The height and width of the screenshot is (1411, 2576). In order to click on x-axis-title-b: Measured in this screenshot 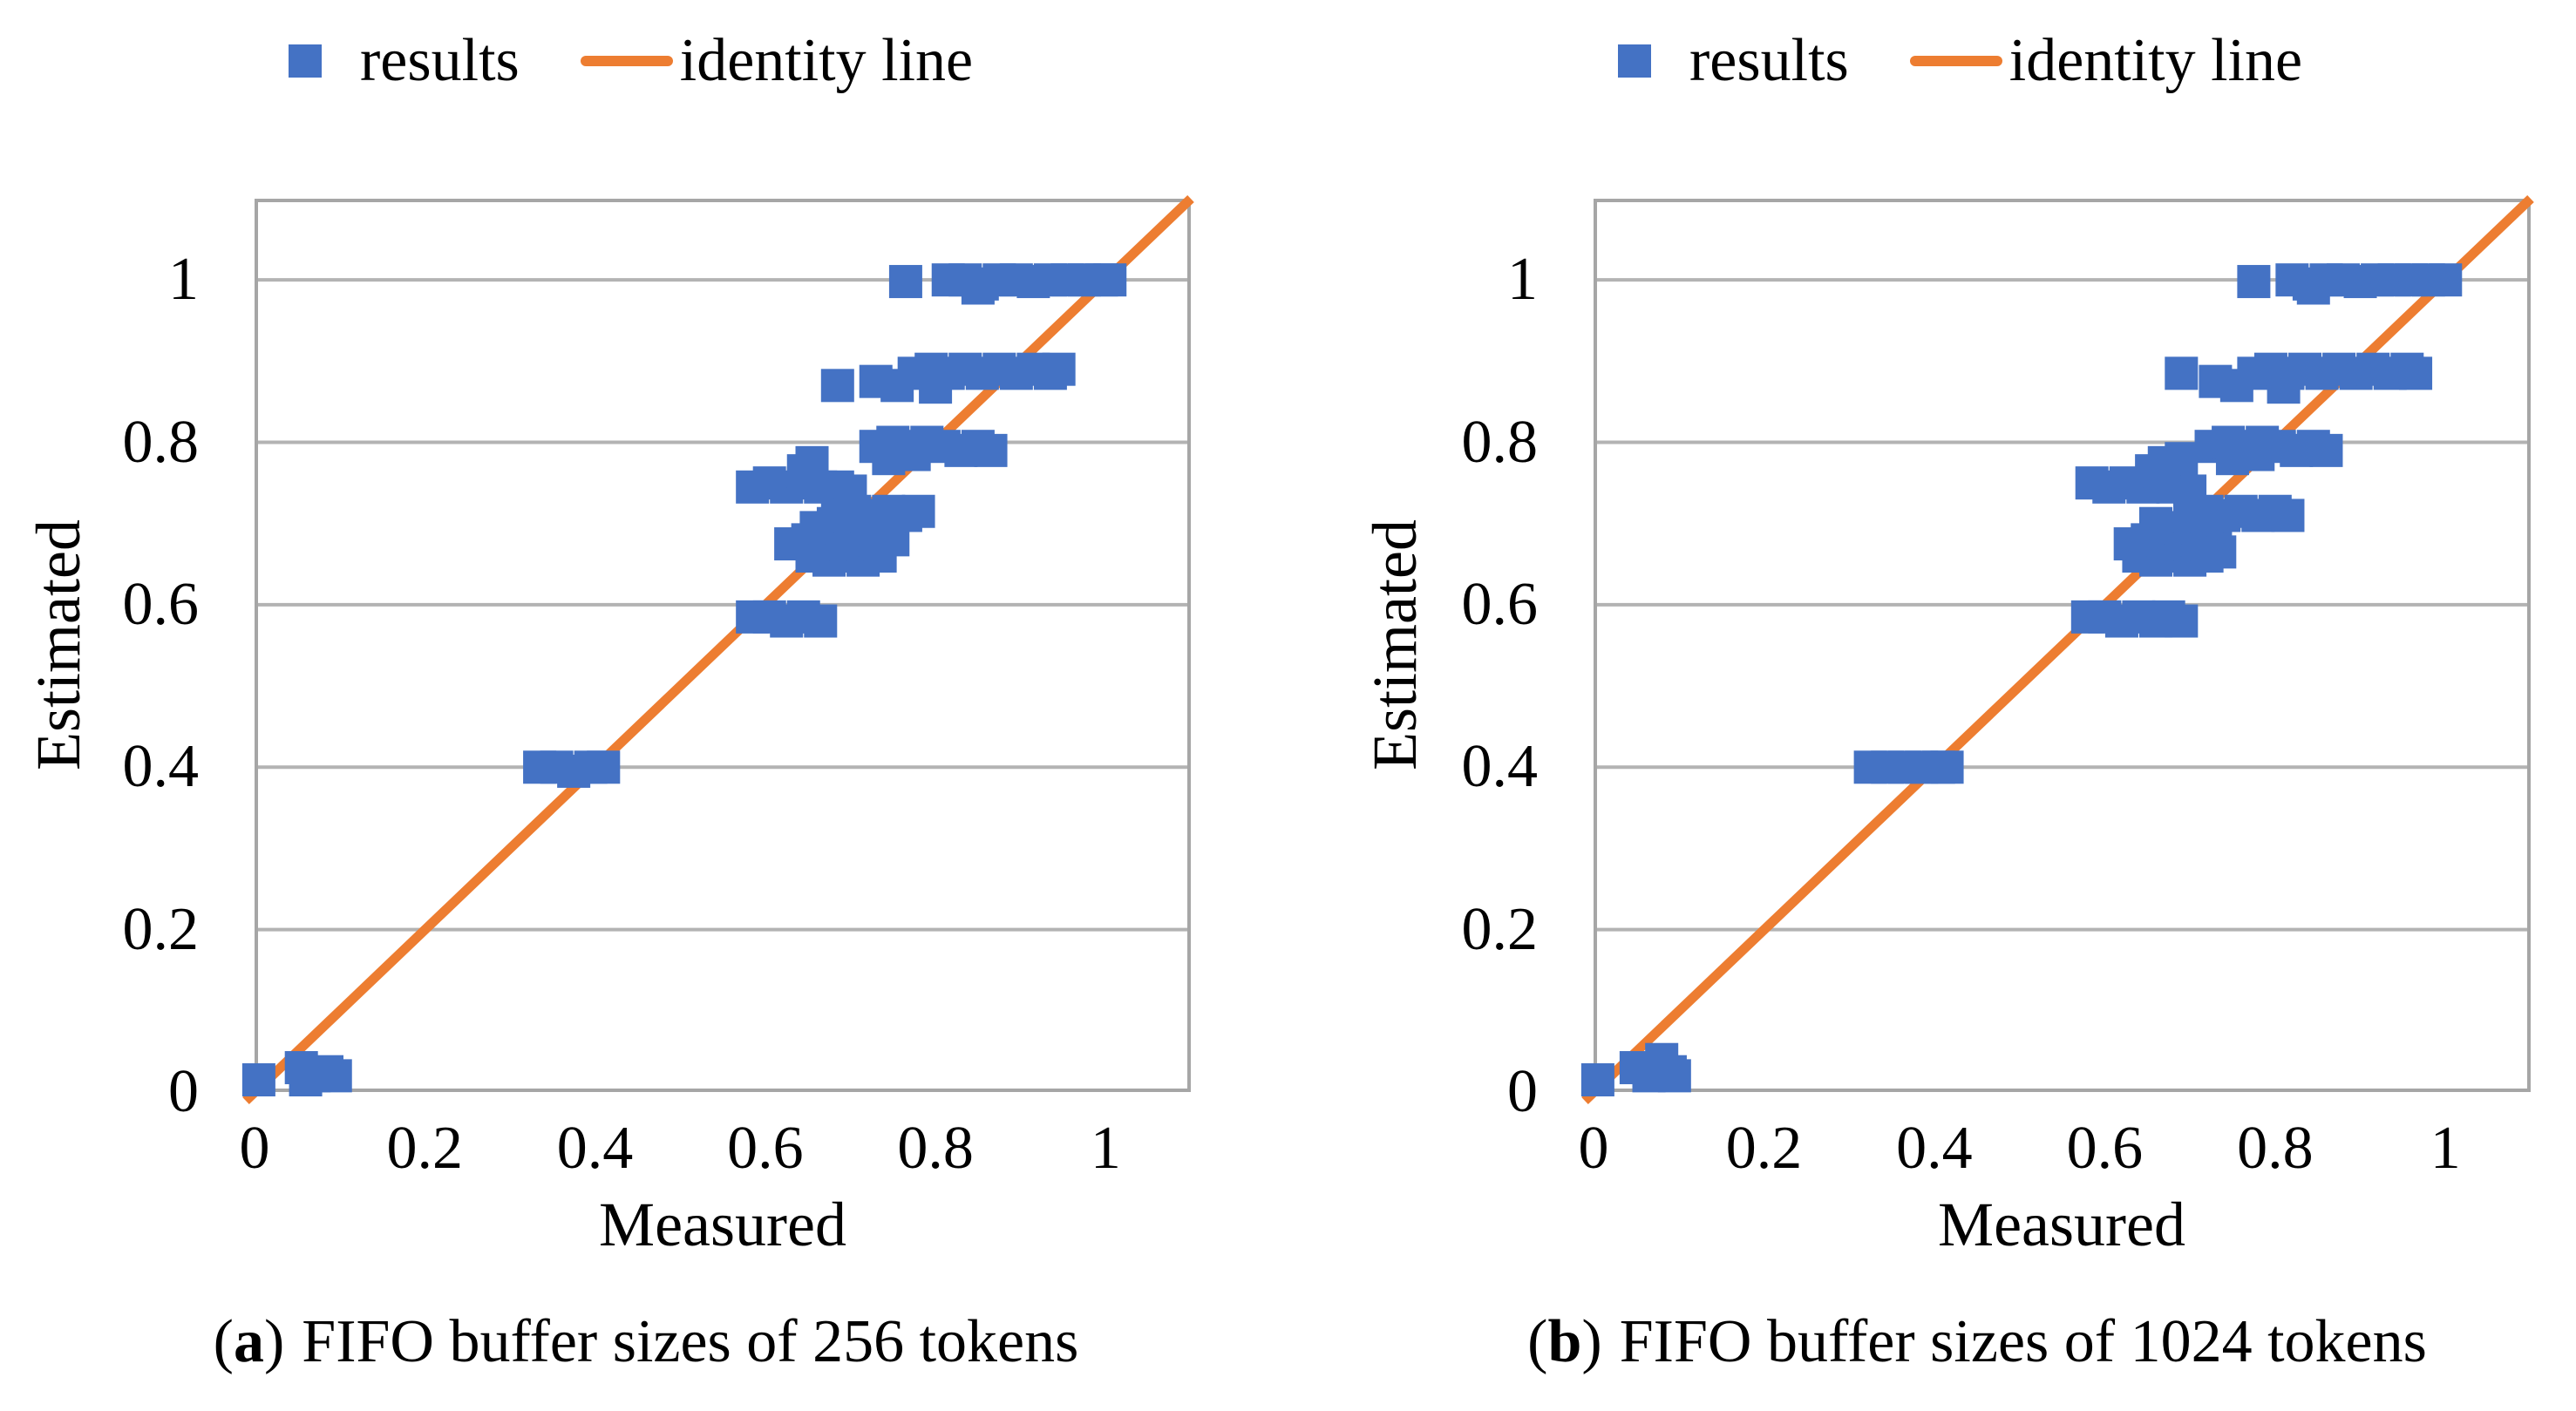, I will do `click(2061, 1224)`.